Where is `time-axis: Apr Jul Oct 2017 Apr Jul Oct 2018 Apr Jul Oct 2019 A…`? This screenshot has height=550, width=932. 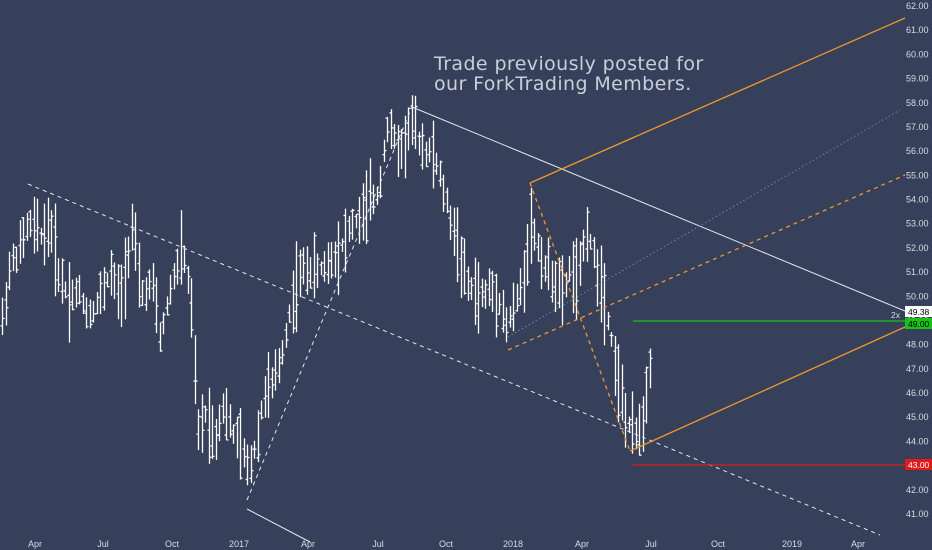
time-axis: Apr Jul Oct 2017 Apr Jul Oct 2018 Apr Jul Oct 2019 A… is located at coordinates (446, 544).